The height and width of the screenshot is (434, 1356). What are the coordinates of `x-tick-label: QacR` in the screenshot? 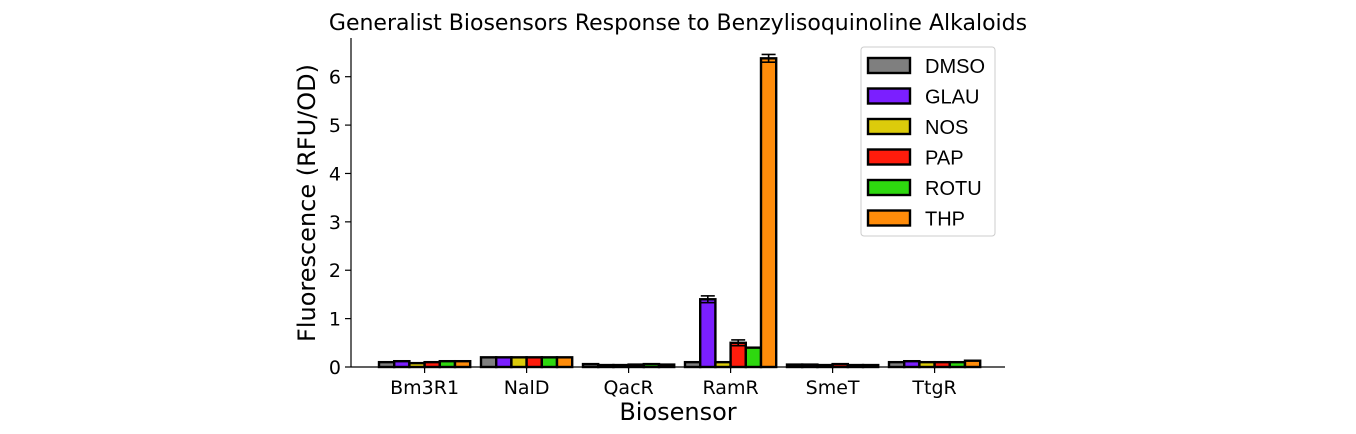 It's located at (628, 388).